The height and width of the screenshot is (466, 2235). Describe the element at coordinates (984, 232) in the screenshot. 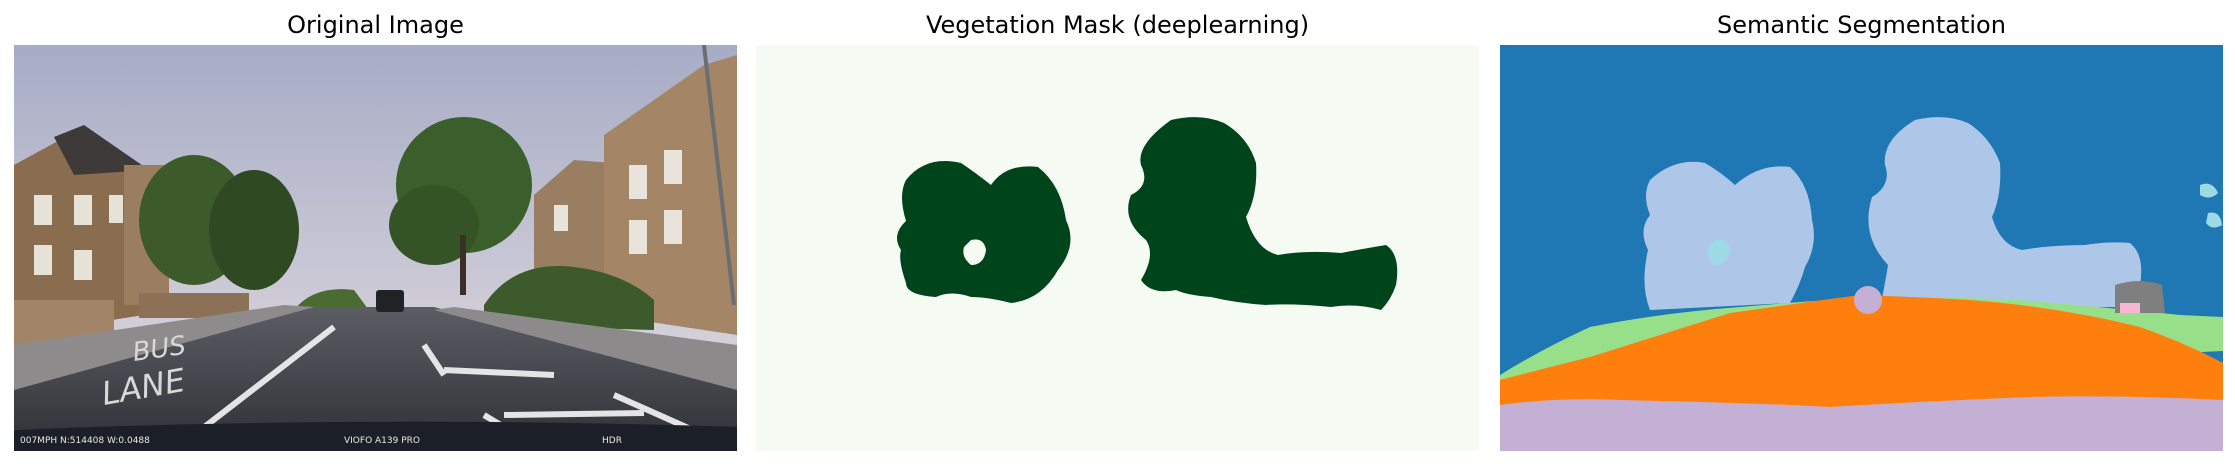

I see `mask-vegetation-left` at that location.